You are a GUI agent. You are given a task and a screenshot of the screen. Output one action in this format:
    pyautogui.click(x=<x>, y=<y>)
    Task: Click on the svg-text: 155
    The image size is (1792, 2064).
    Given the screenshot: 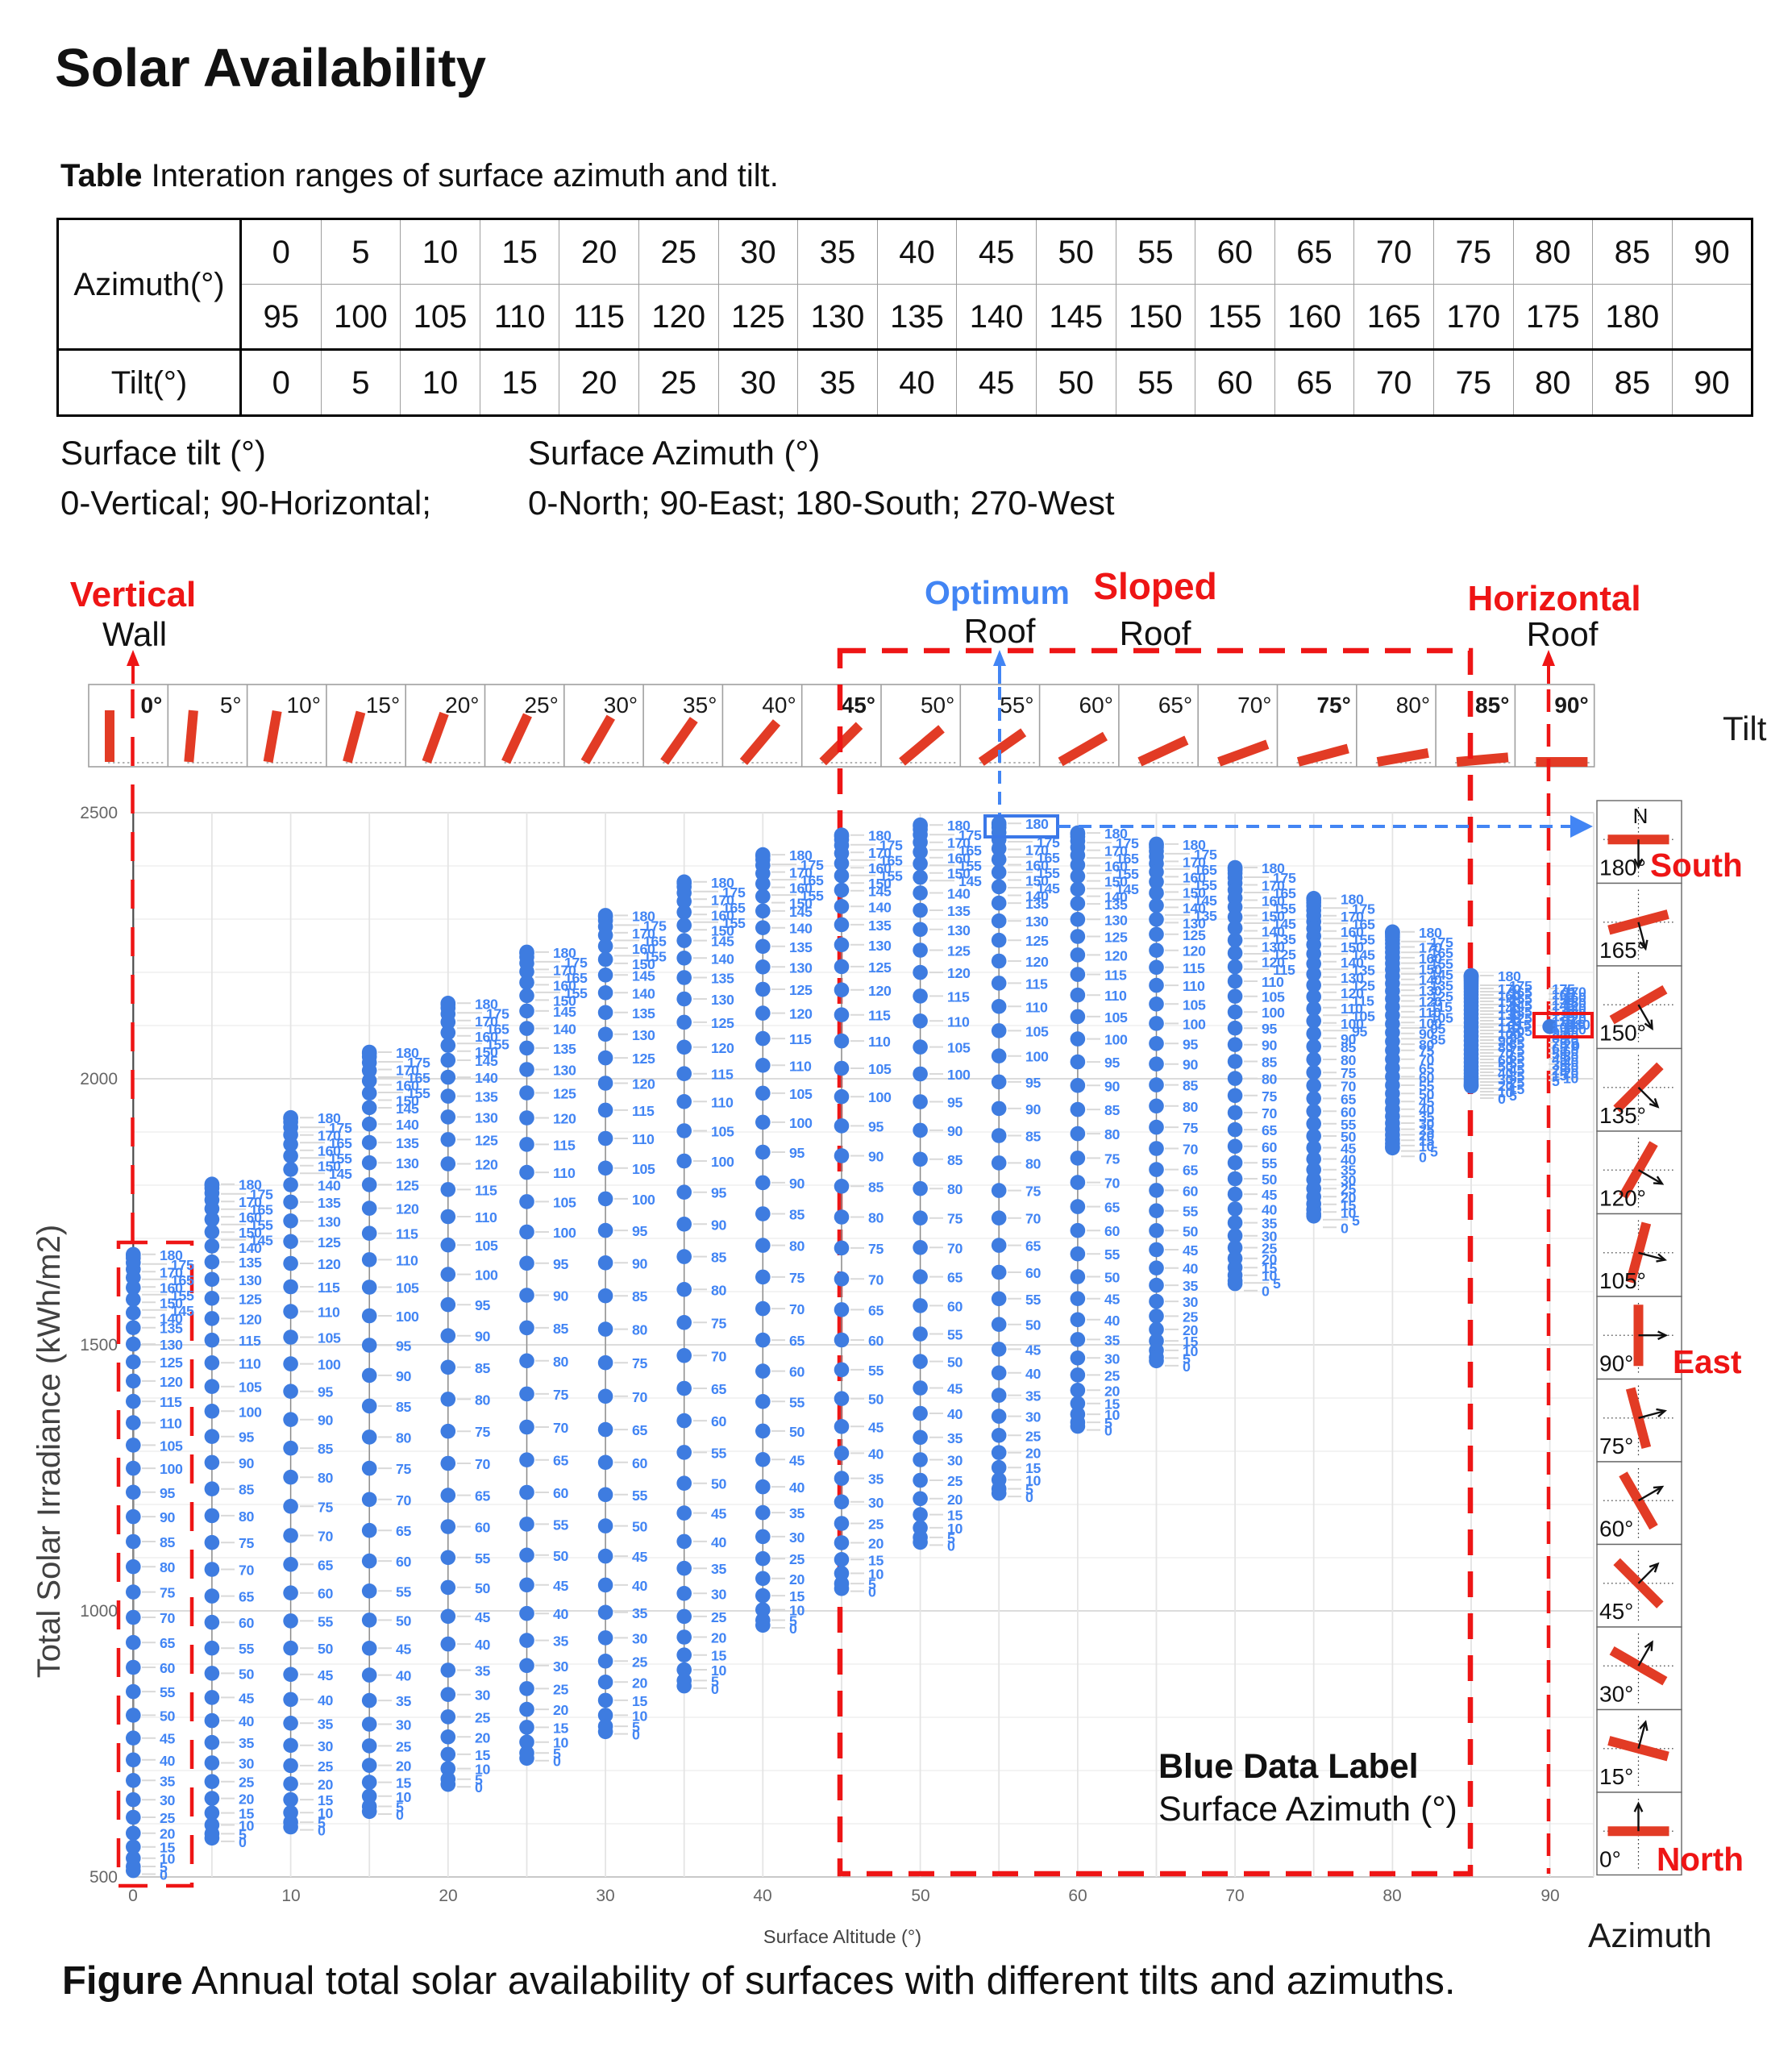 What is the action you would take?
    pyautogui.click(x=261, y=1225)
    